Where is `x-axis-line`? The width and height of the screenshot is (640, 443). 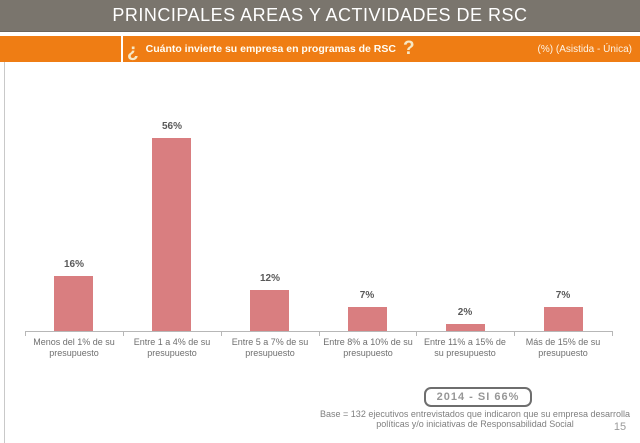 x-axis-line is located at coordinates (318, 331).